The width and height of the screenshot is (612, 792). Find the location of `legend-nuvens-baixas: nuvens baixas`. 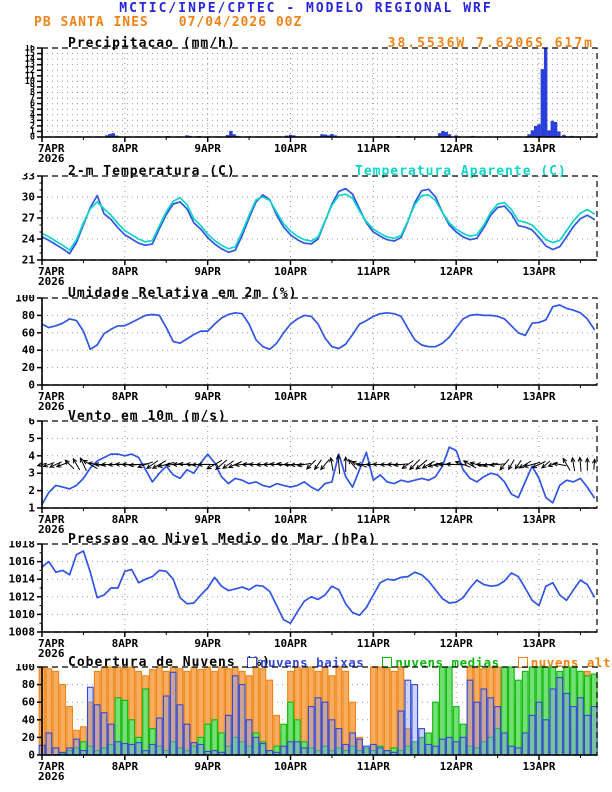

legend-nuvens-baixas: nuvens baixas is located at coordinates (305, 662).